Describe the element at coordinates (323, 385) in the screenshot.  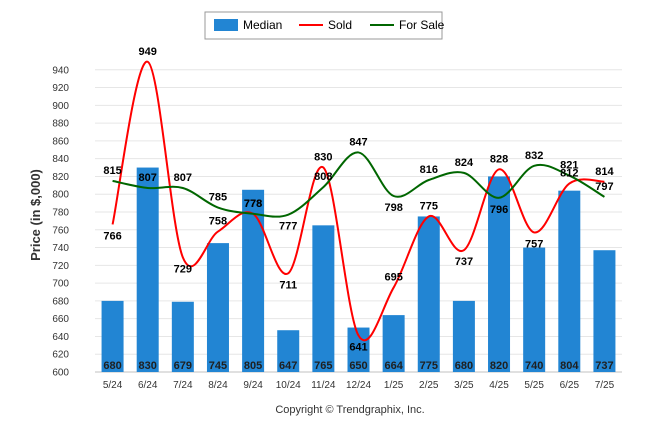
I see `x-tick-label: 11/24` at that location.